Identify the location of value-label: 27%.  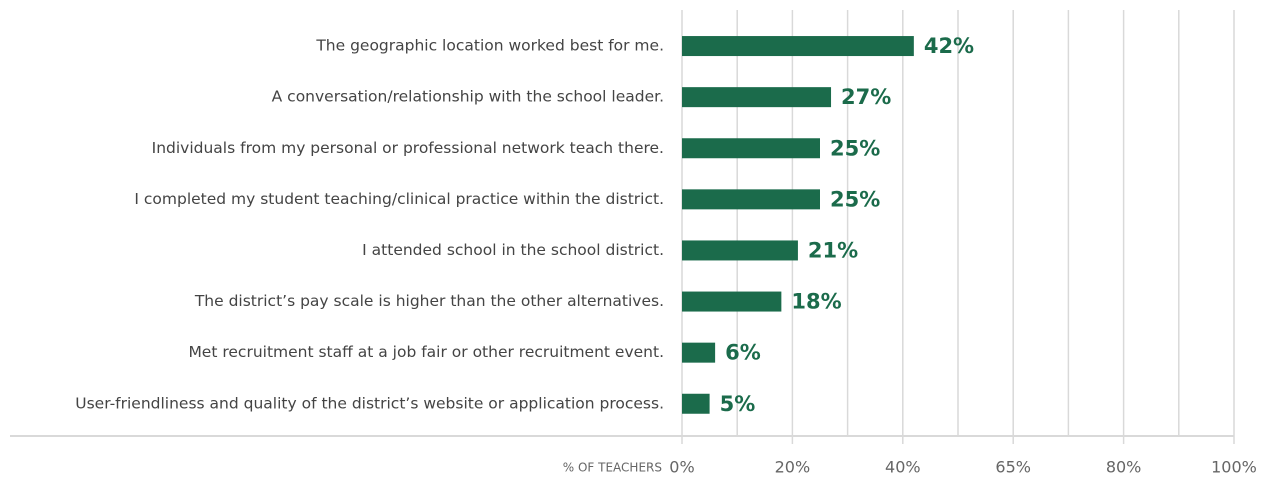
(866, 97).